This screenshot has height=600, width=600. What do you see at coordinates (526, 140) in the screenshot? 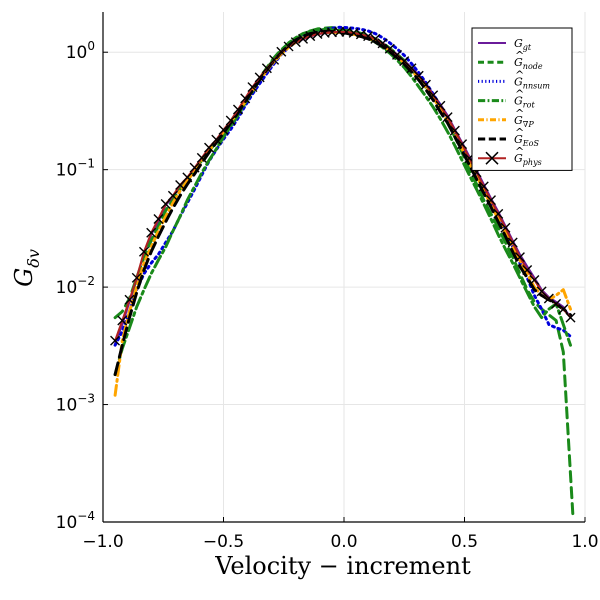
I see `legend-label: GEoS` at bounding box center [526, 140].